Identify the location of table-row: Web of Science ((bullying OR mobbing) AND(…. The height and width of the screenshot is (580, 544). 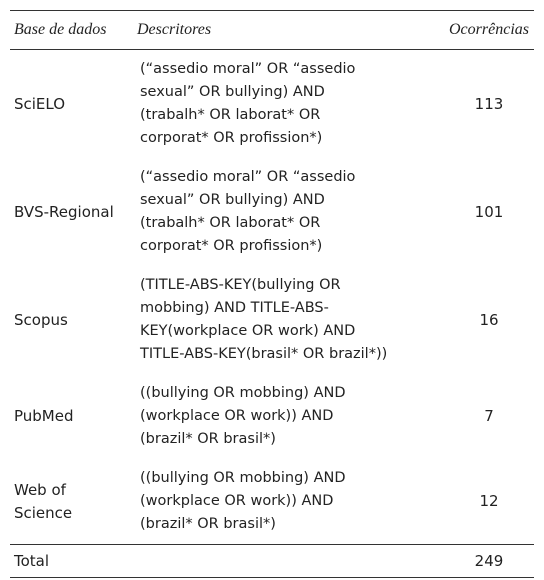
(272, 502).